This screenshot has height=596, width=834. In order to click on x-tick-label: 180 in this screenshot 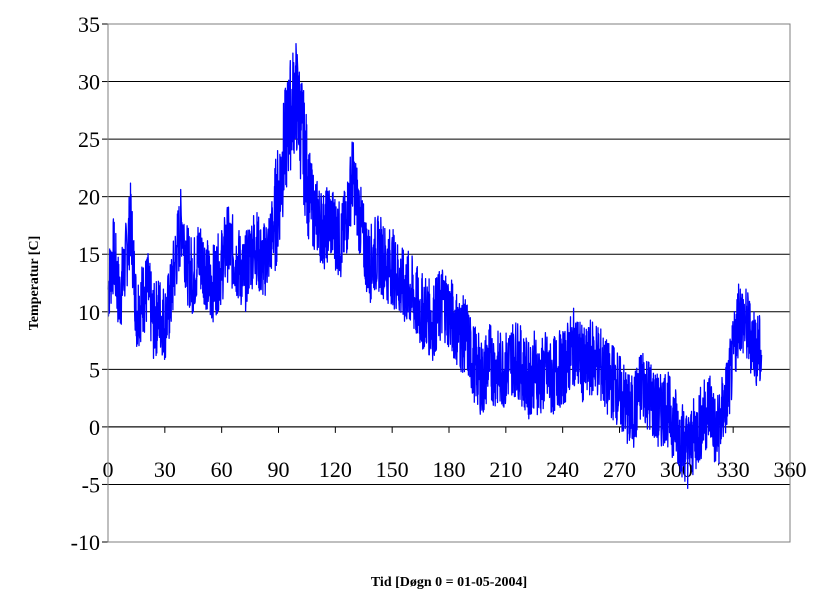, I will do `click(449, 469)`.